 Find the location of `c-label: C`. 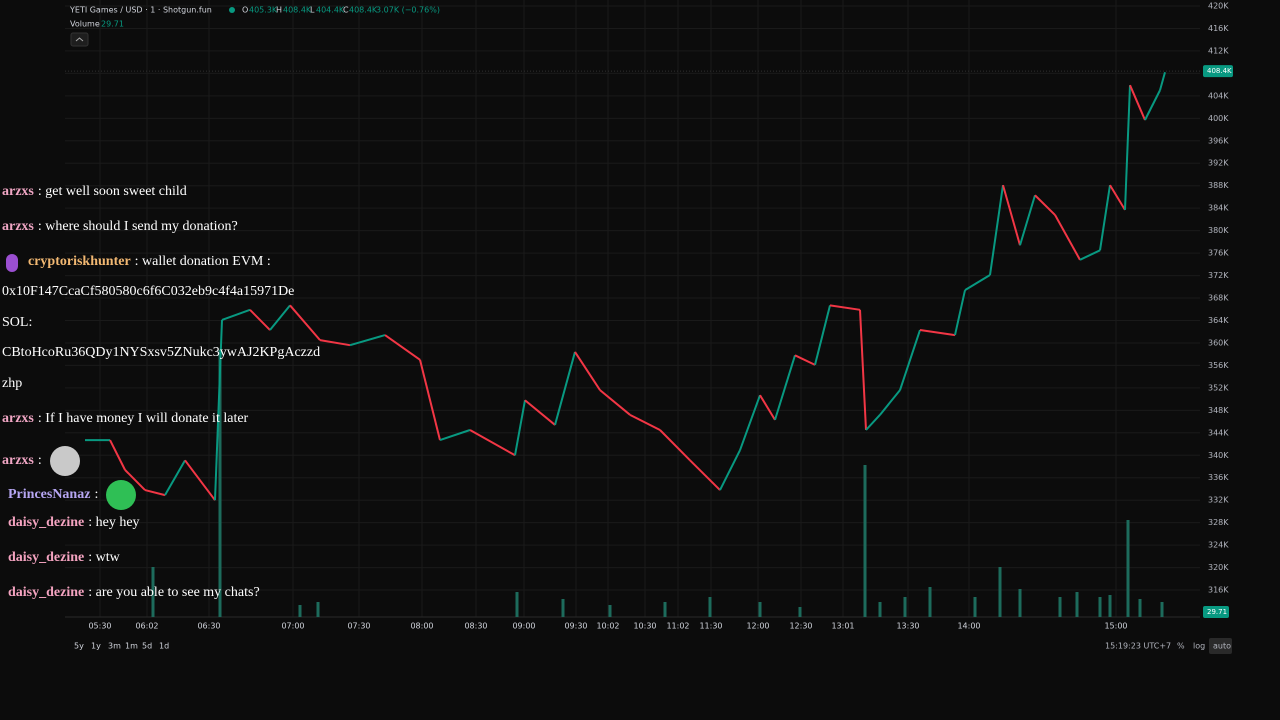

c-label: C is located at coordinates (346, 10).